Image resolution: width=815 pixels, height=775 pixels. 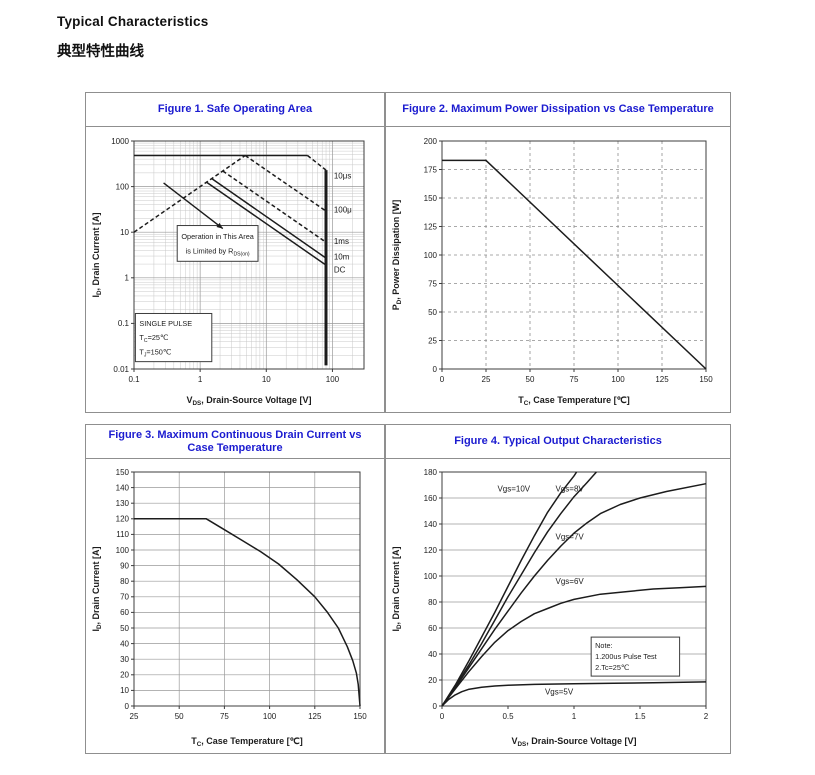 I want to click on figure-1-title: Figure 1. Safe Operating Area, so click(x=235, y=110).